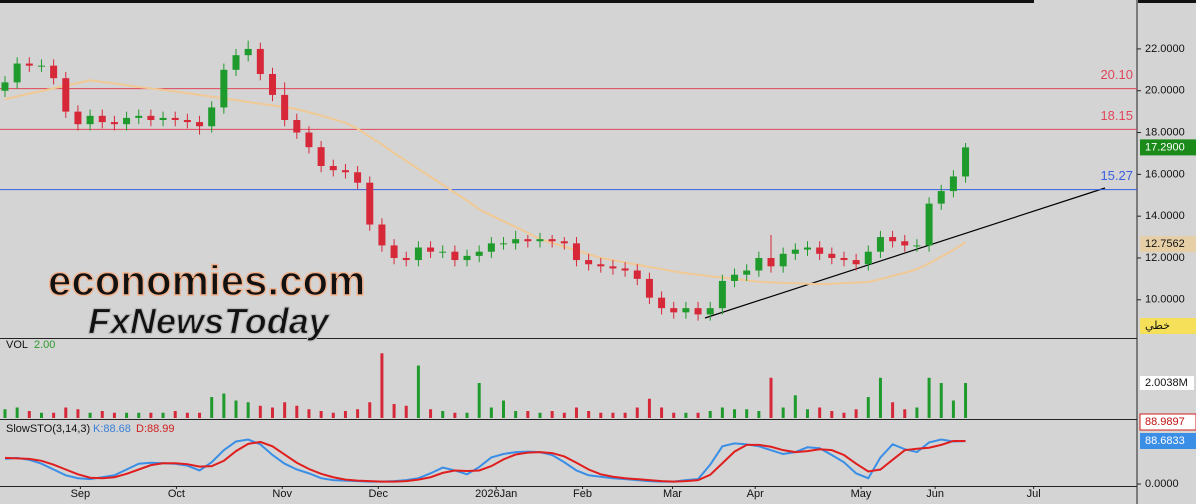  Describe the element at coordinates (1165, 174) in the screenshot. I see `y-tick-label: 16.0000` at that location.